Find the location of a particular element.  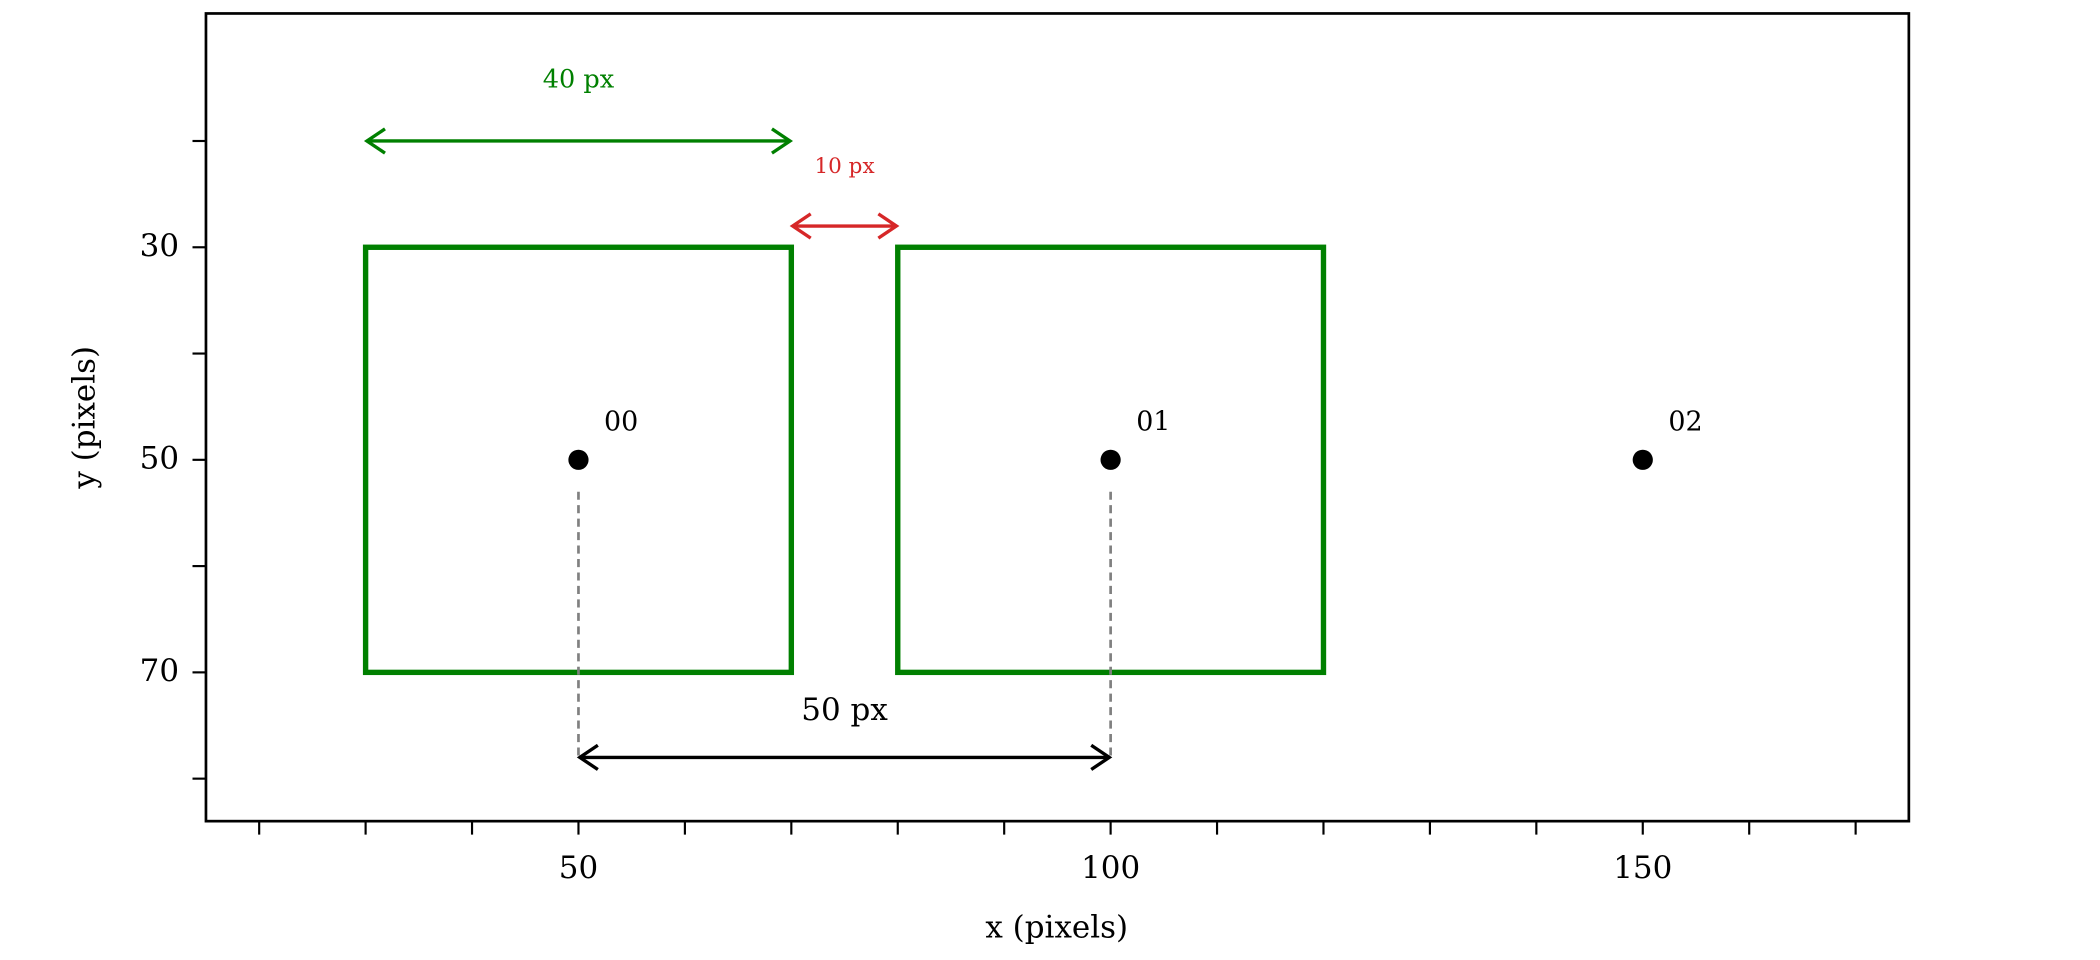

x-tick-label: 100 is located at coordinates (1110, 868).